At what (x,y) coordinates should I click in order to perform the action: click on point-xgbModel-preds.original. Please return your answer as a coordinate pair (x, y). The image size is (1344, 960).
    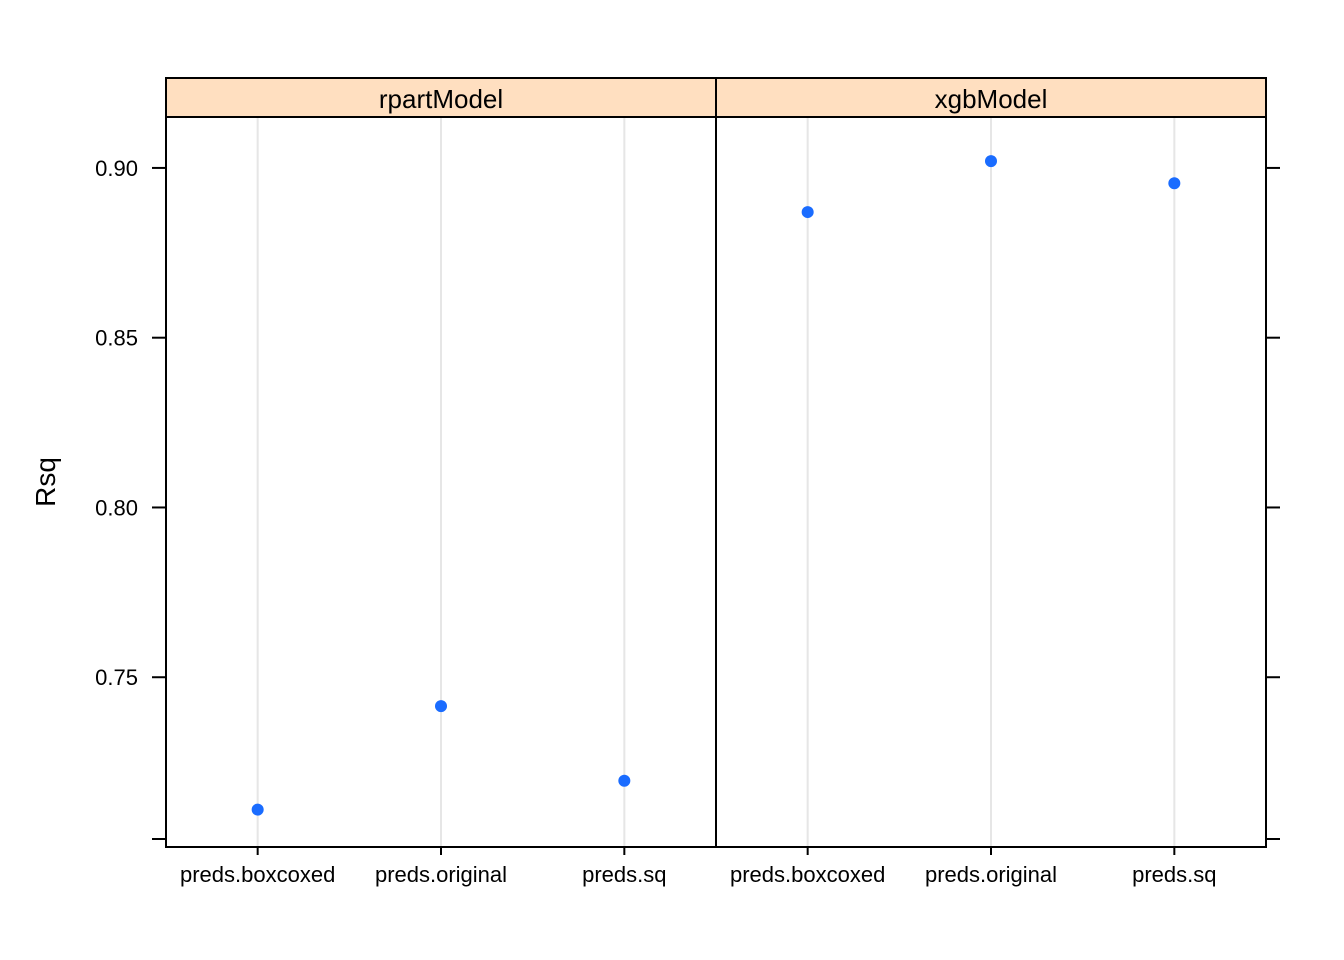
    Looking at the image, I should click on (991, 161).